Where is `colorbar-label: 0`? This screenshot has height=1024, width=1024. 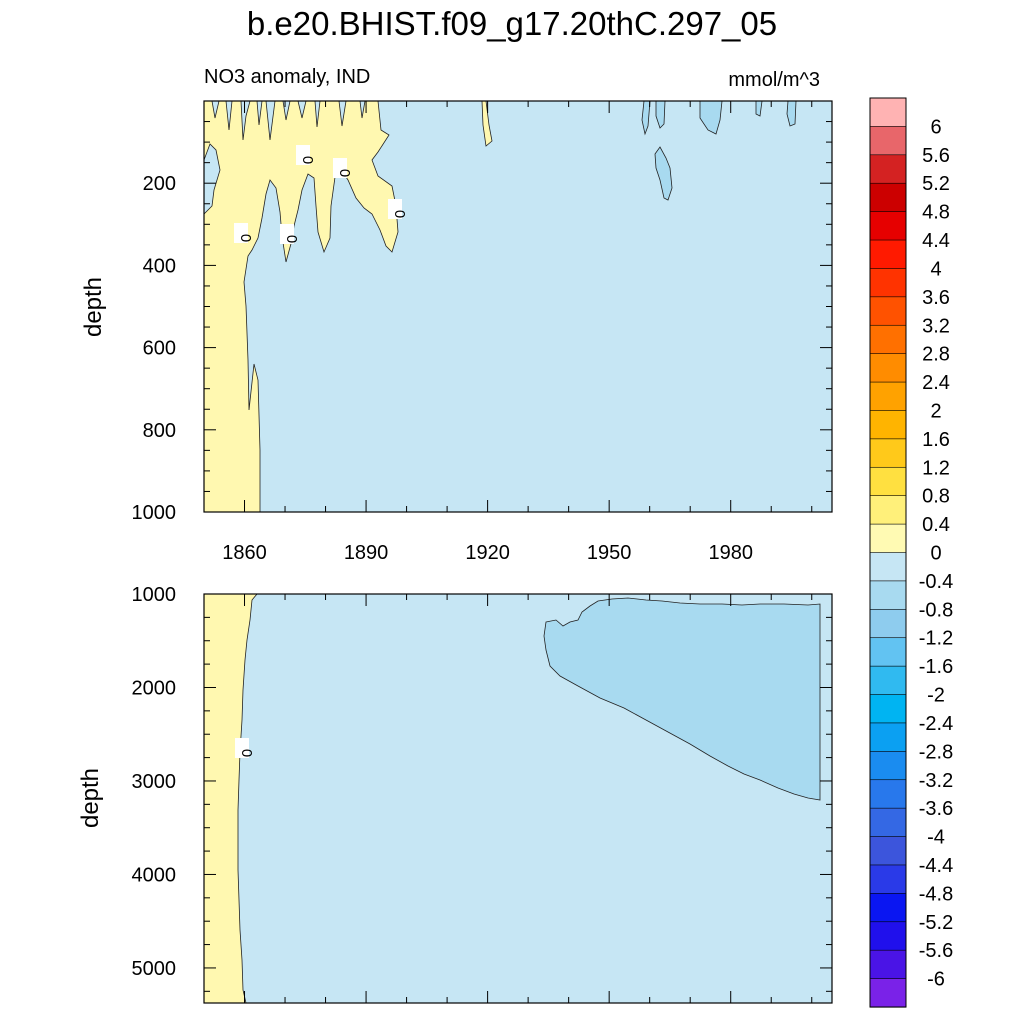 colorbar-label: 0 is located at coordinates (935, 554).